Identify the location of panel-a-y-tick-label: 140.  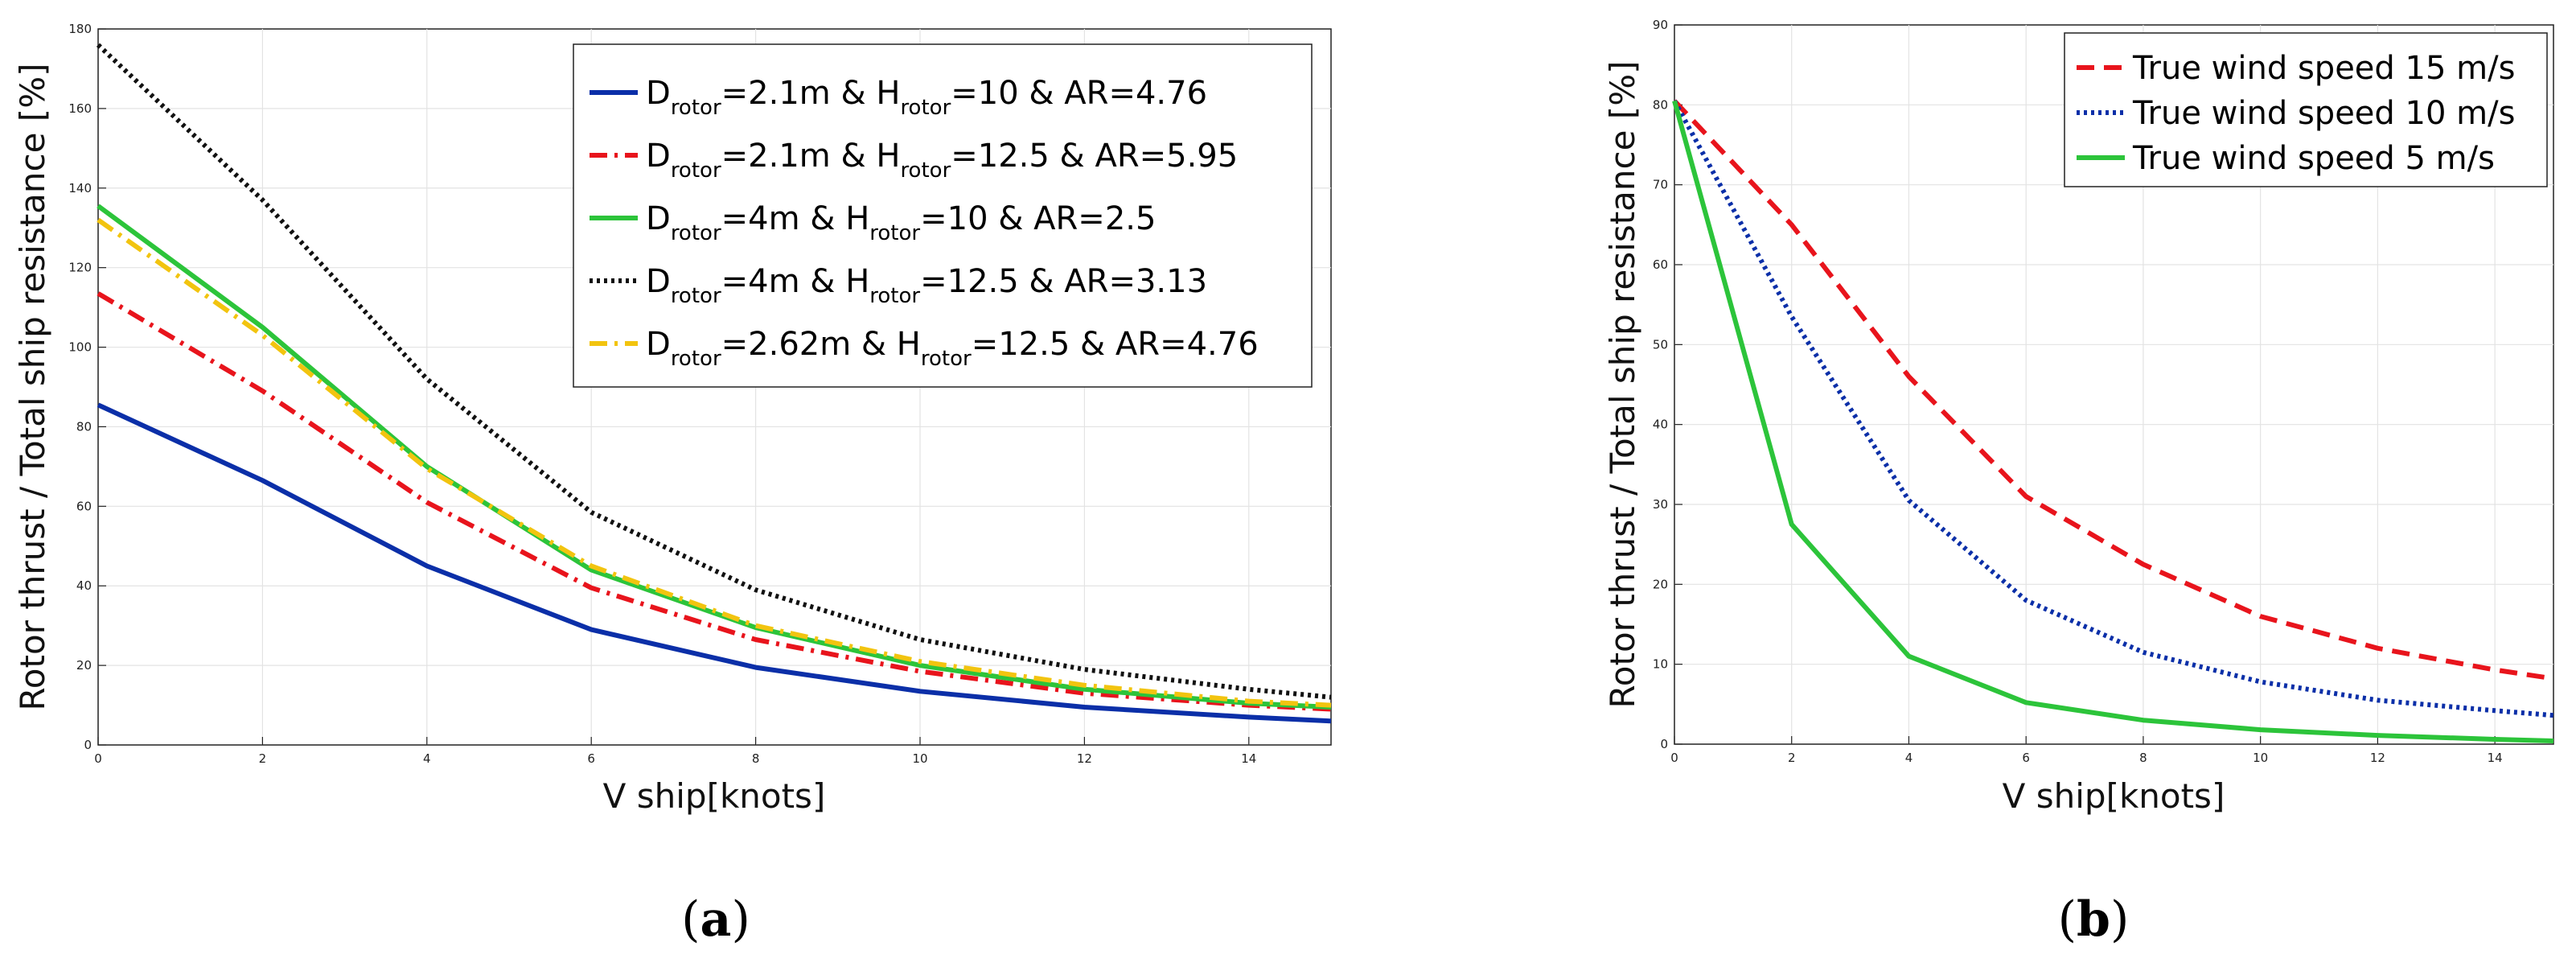
(80, 188).